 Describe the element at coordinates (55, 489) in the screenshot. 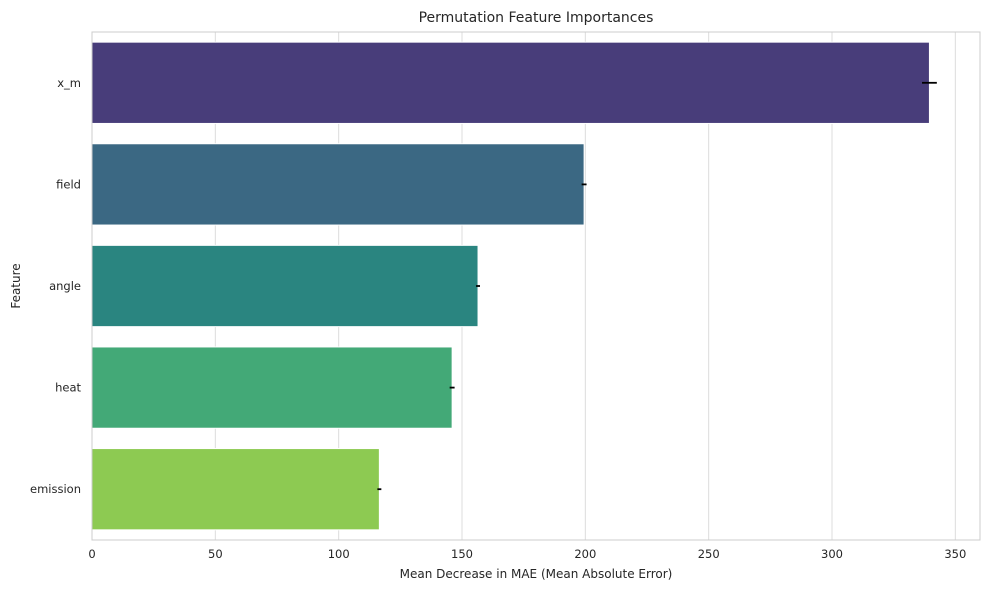

I see `y-tick-label: emission` at that location.